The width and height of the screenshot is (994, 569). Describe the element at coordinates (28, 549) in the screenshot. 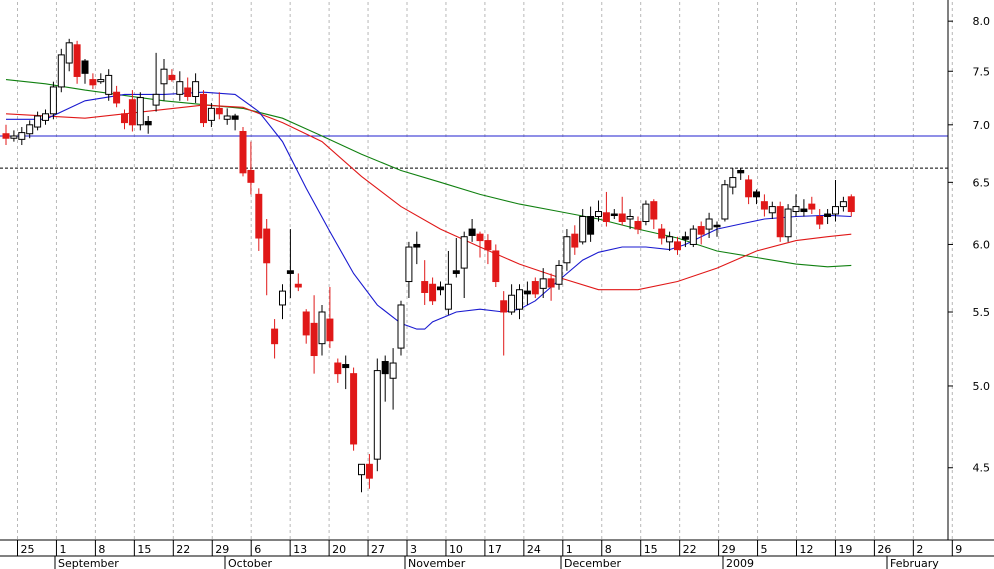

I see `x-tick-label: 25` at that location.